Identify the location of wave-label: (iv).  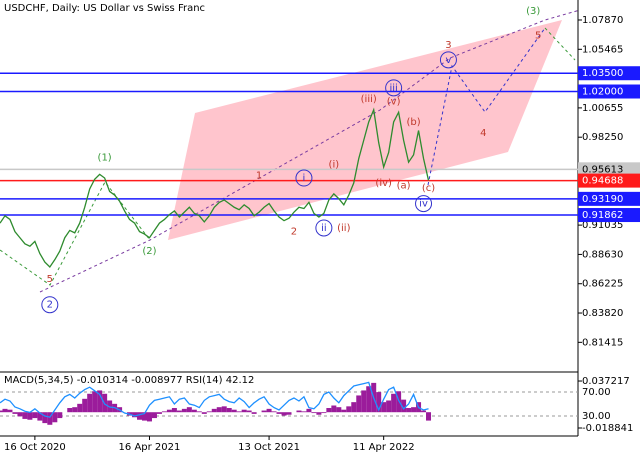
(383, 183).